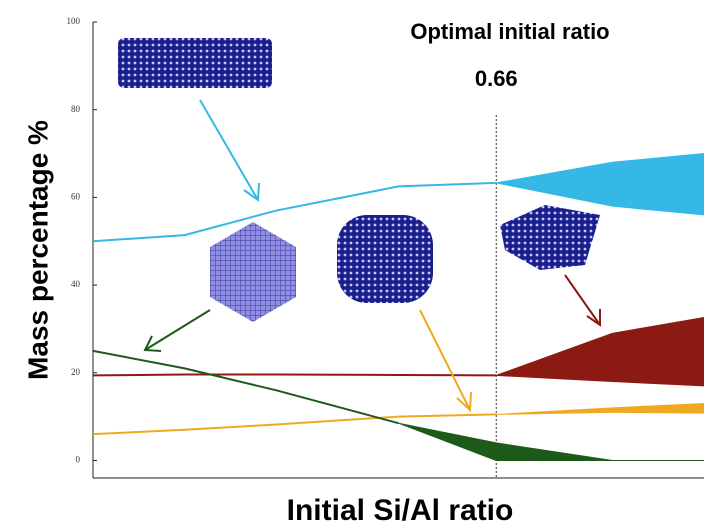  Describe the element at coordinates (76, 109) in the screenshot. I see `y-tick-label: 80` at that location.